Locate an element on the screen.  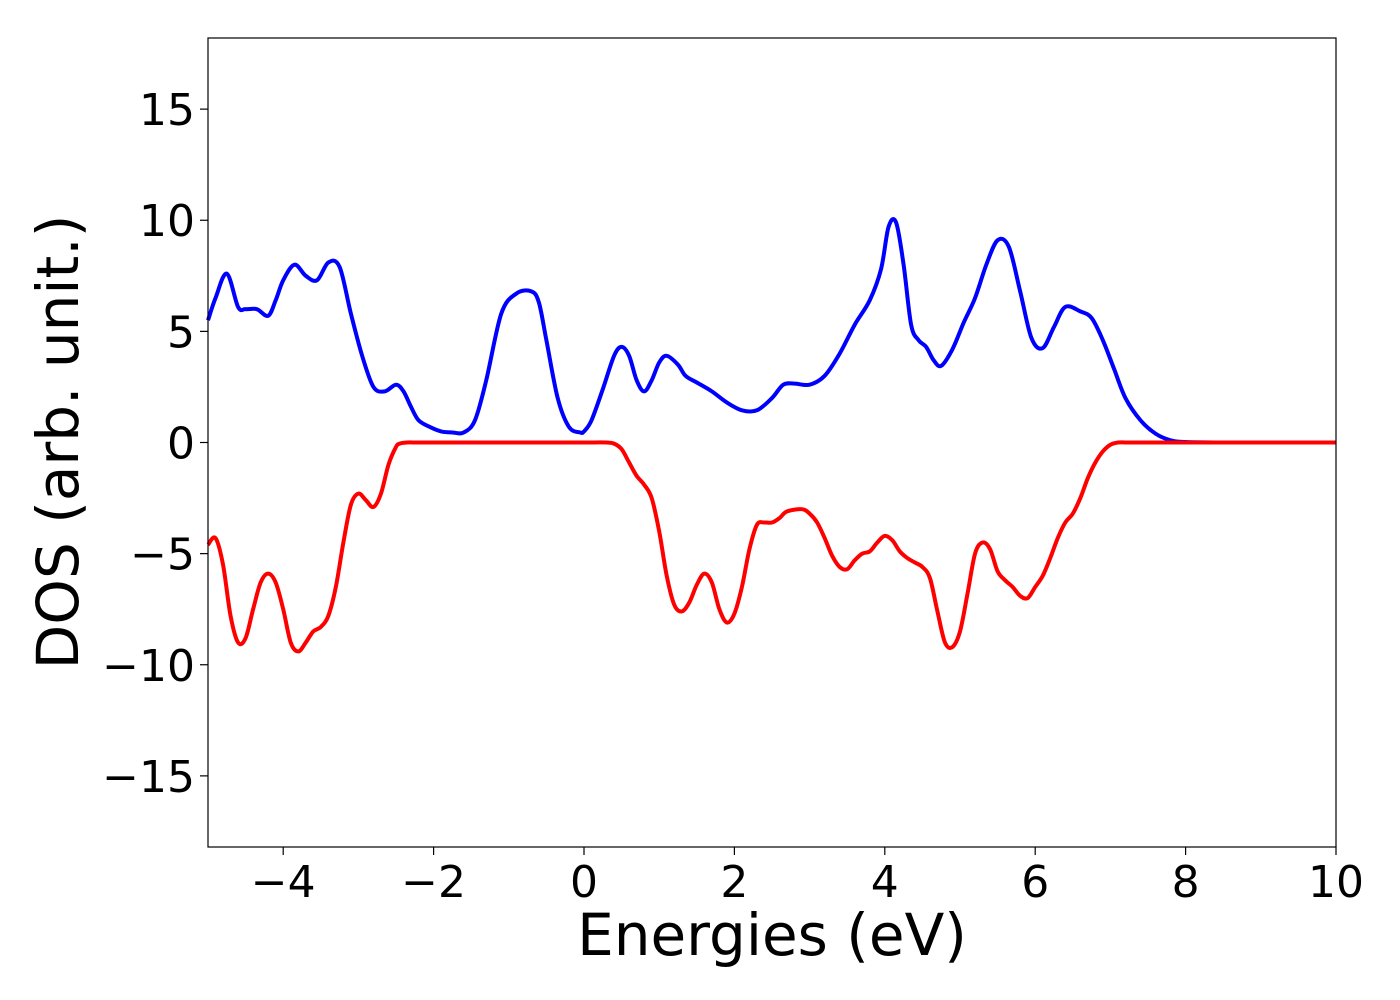
x-tick-label: 6 is located at coordinates (1035, 882).